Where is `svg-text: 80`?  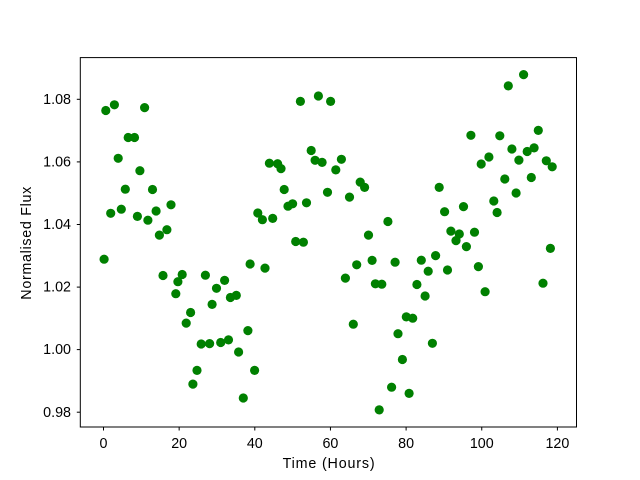
svg-text: 80 is located at coordinates (406, 444).